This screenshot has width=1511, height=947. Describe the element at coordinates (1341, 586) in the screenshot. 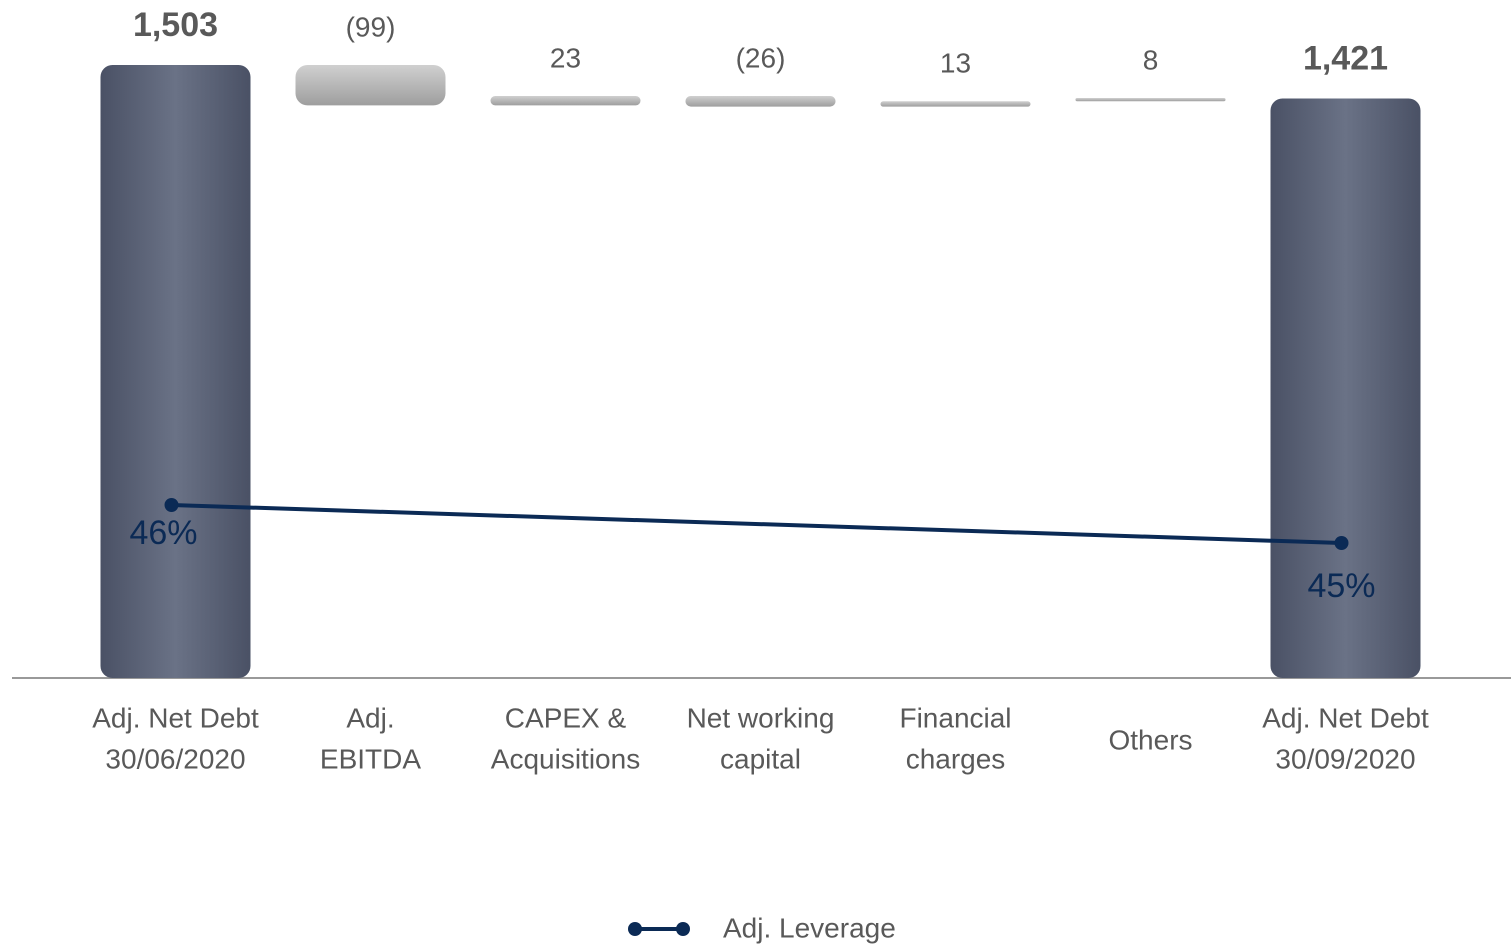

I see `leverage-label: 45%` at that location.